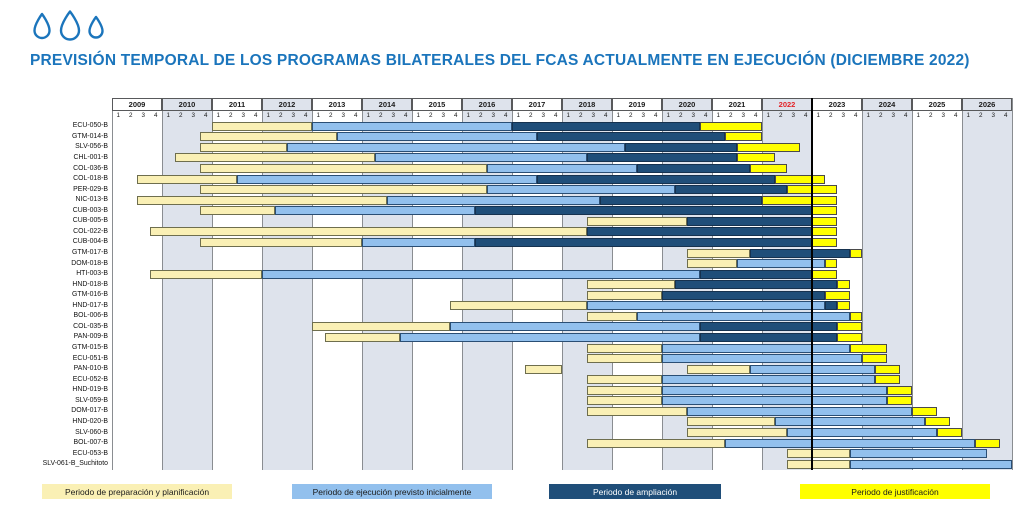 The image size is (1030, 529). I want to click on row-label-ECU-053-B: ECU-053-B, so click(90, 453).